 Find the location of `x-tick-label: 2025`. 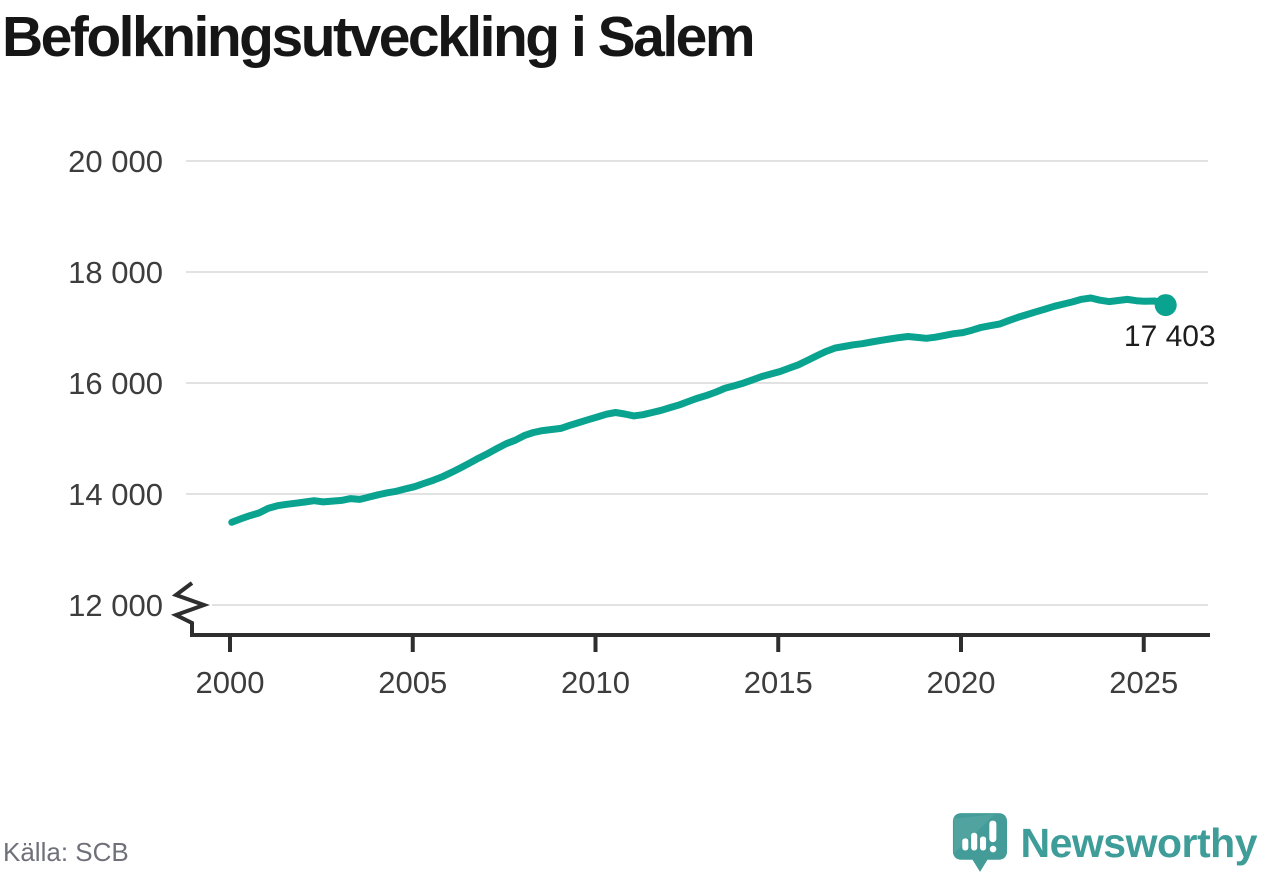

x-tick-label: 2025 is located at coordinates (1143, 682).